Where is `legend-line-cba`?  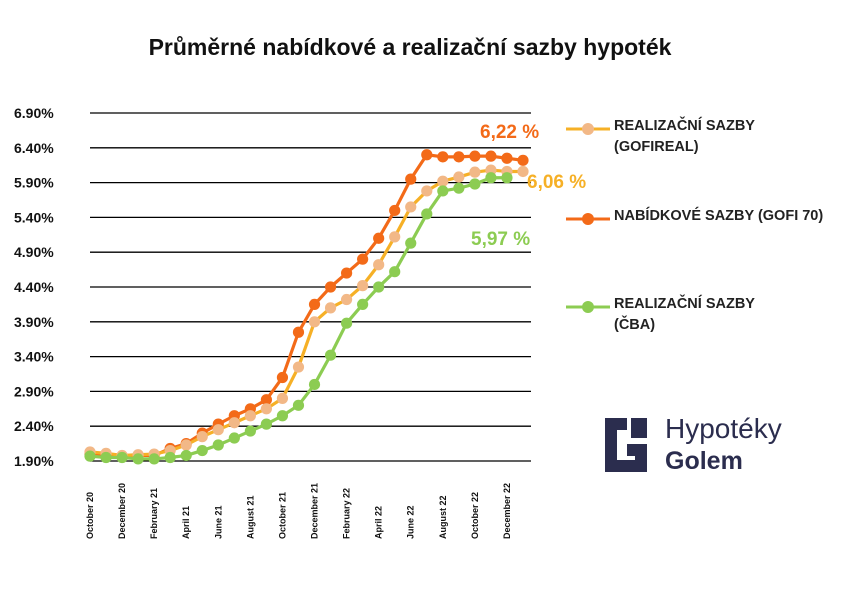
legend-line-cba is located at coordinates (588, 307).